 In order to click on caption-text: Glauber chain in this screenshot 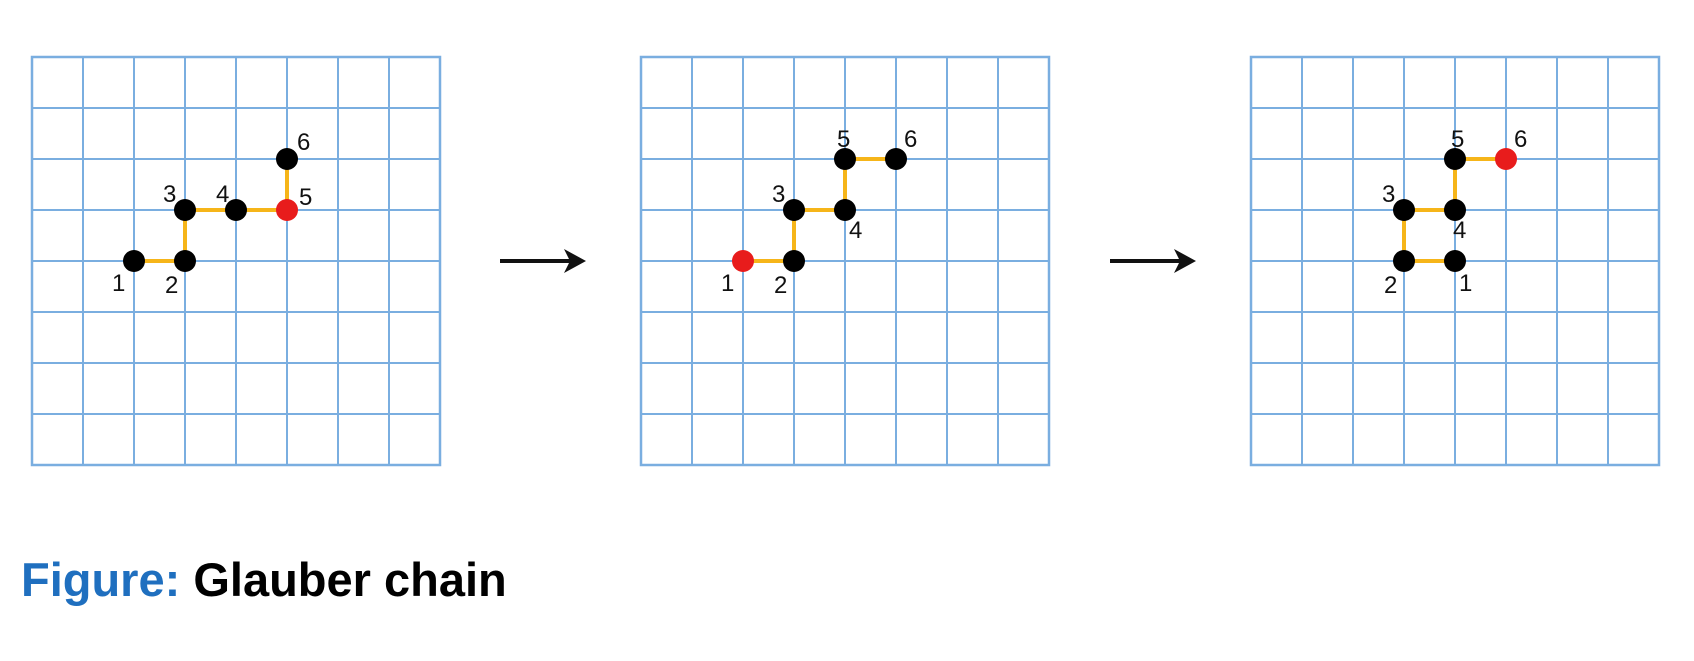, I will do `click(350, 579)`.